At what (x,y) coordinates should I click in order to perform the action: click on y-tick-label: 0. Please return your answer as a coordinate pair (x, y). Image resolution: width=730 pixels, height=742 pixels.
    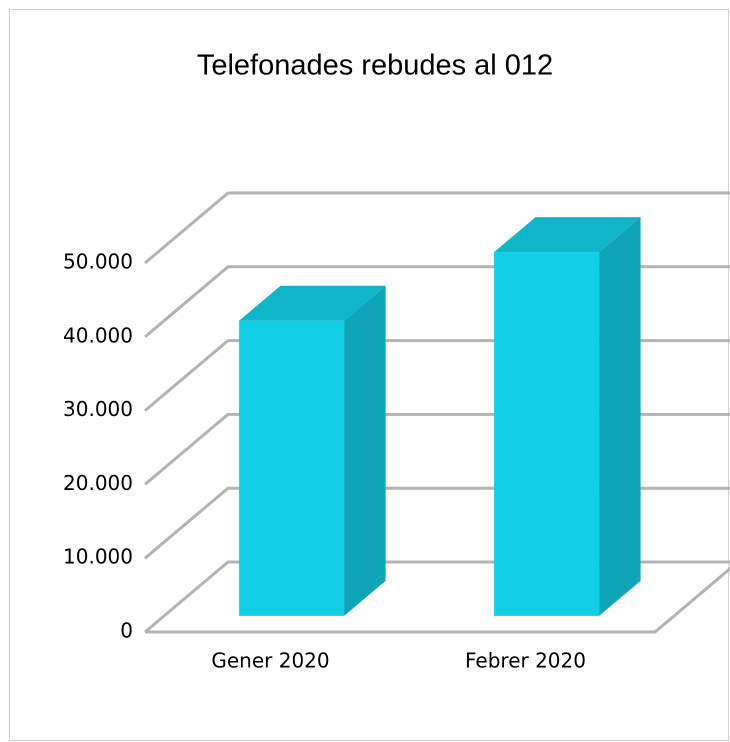
    Looking at the image, I should click on (126, 631).